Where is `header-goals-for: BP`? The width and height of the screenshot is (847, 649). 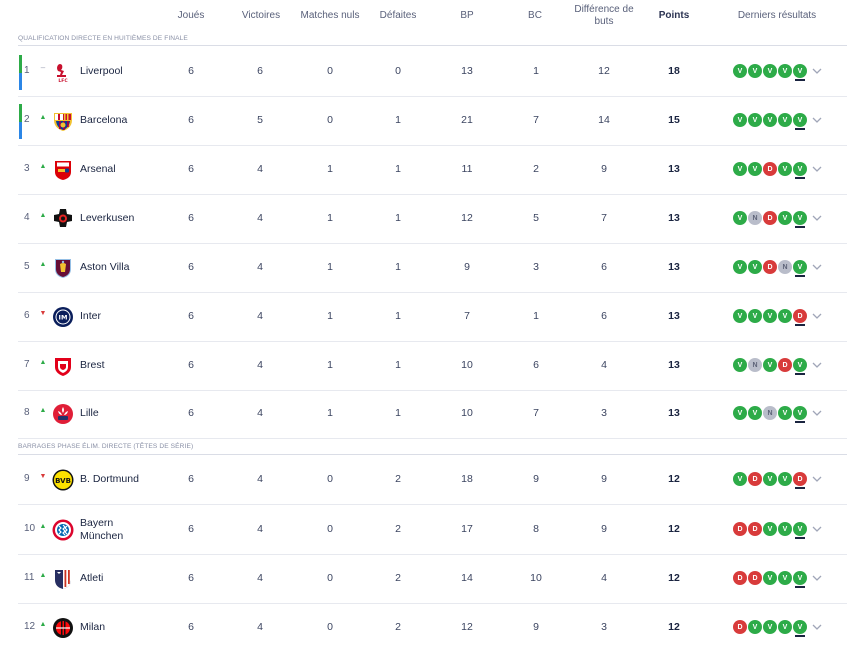 header-goals-for: BP is located at coordinates (467, 15).